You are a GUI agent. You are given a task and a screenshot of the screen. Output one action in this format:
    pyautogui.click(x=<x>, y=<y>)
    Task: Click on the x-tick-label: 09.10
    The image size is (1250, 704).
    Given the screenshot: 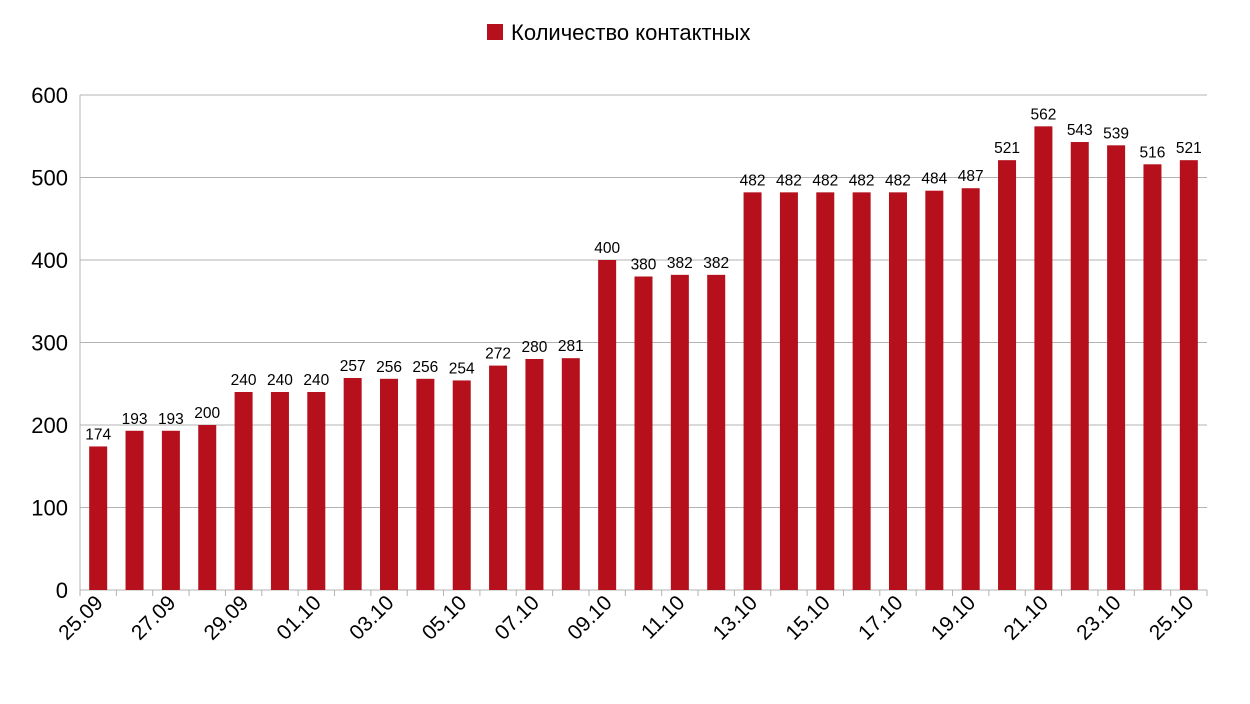 What is the action you would take?
    pyautogui.click(x=589, y=617)
    